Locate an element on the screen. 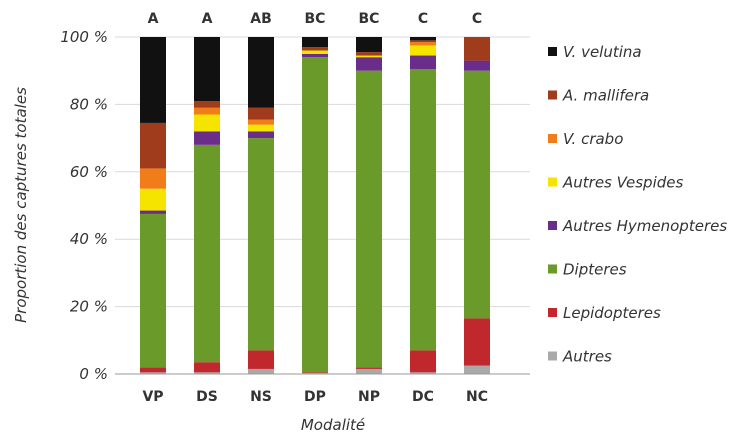 The height and width of the screenshot is (437, 745). legend-label: V. velutina is located at coordinates (602, 52).